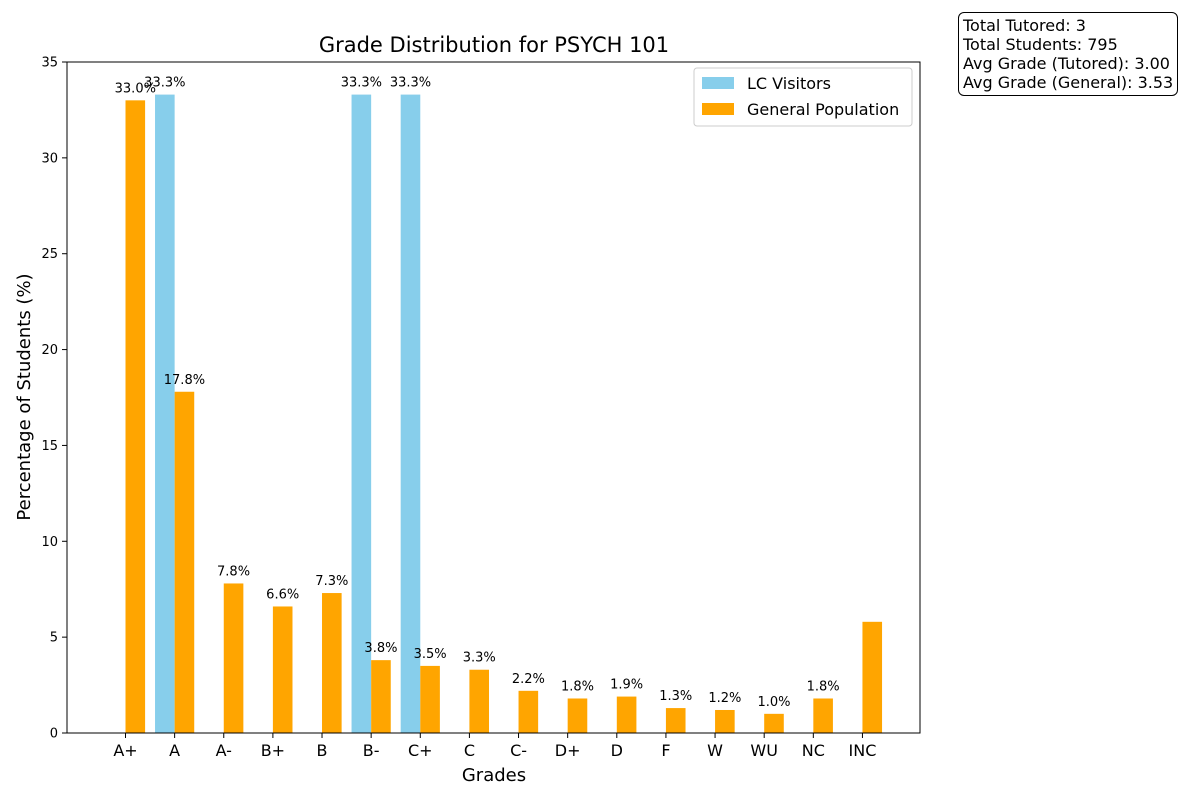 This screenshot has height=800, width=1200. I want to click on x-tick-label: C+, so click(420, 750).